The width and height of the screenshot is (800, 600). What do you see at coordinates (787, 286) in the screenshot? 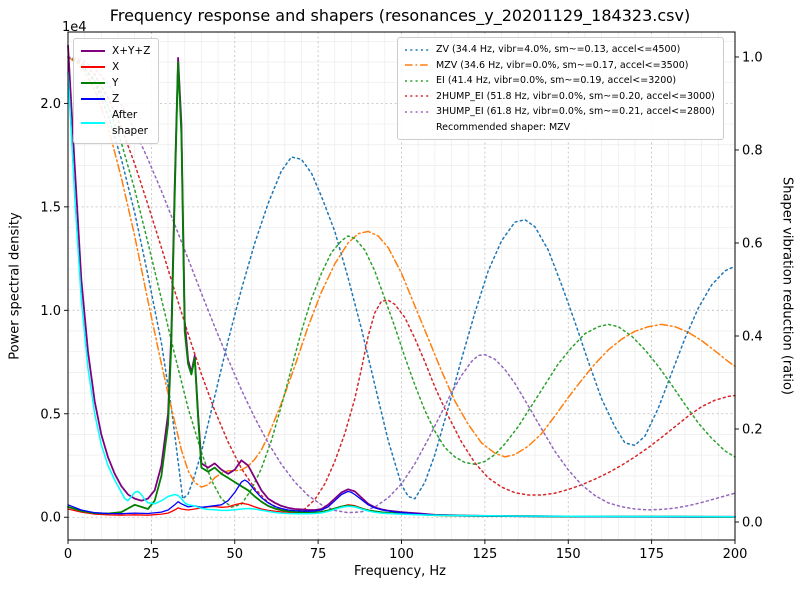
I see `y-axis-label-right: Shaper vibration reduction (ratio)` at bounding box center [787, 286].